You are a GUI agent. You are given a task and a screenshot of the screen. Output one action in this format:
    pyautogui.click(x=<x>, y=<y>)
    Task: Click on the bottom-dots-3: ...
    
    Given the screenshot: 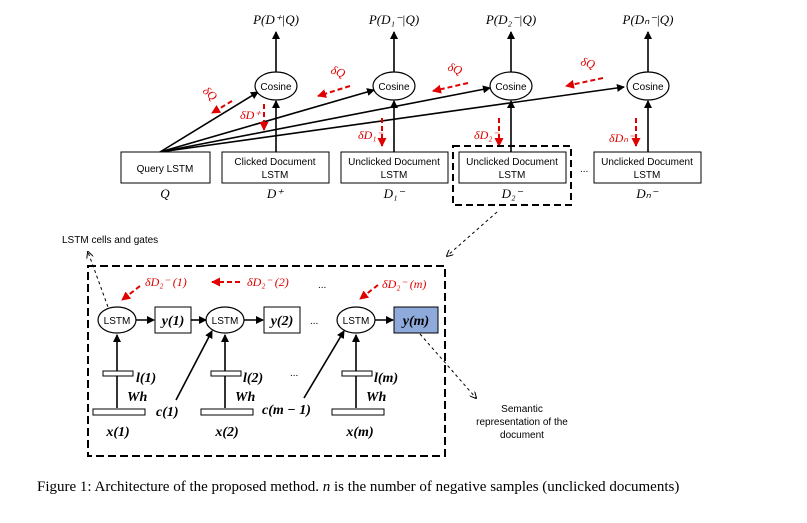 What is the action you would take?
    pyautogui.click(x=294, y=373)
    